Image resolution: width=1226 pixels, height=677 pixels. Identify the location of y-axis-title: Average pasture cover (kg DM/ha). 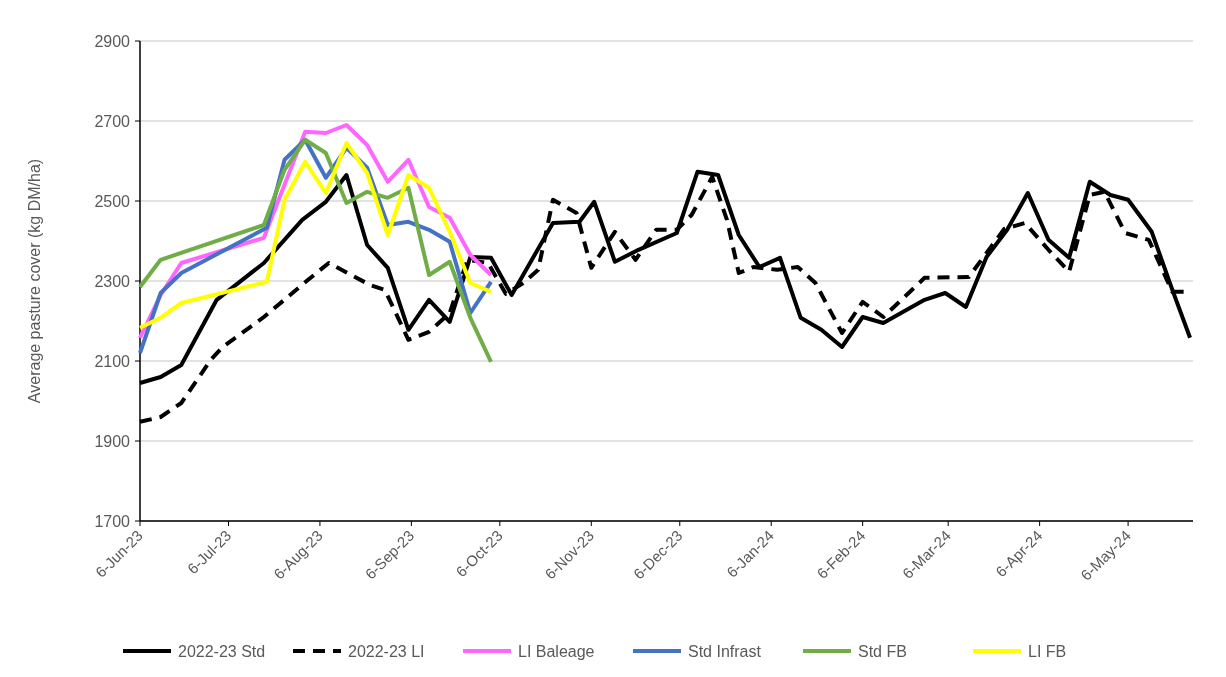
(34, 281).